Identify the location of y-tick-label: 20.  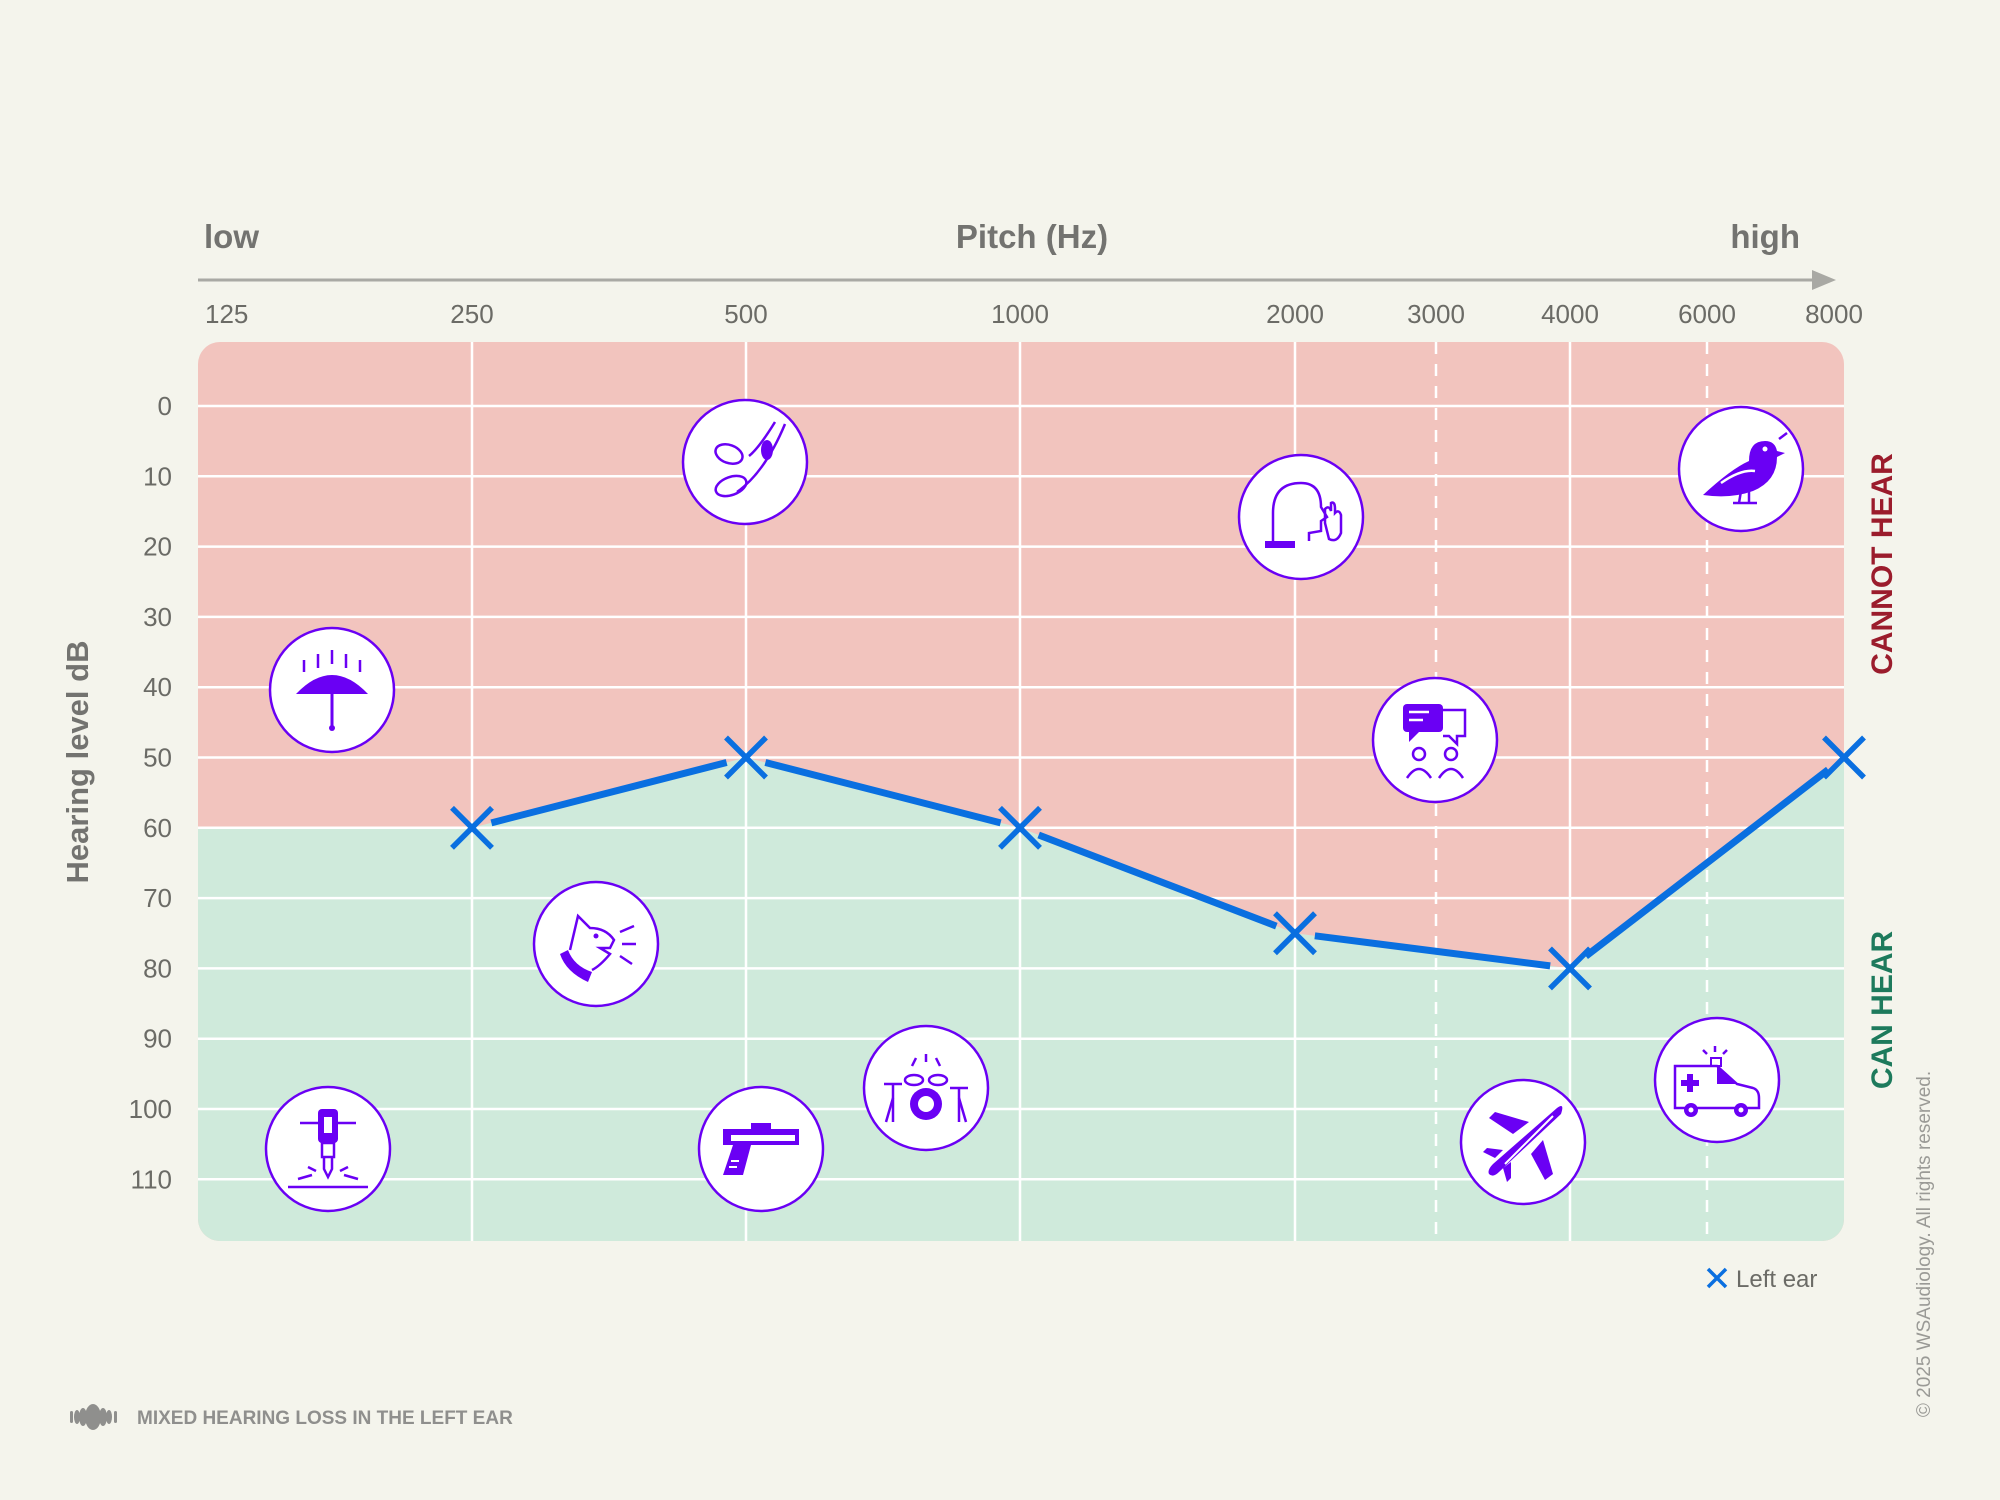
(157, 547).